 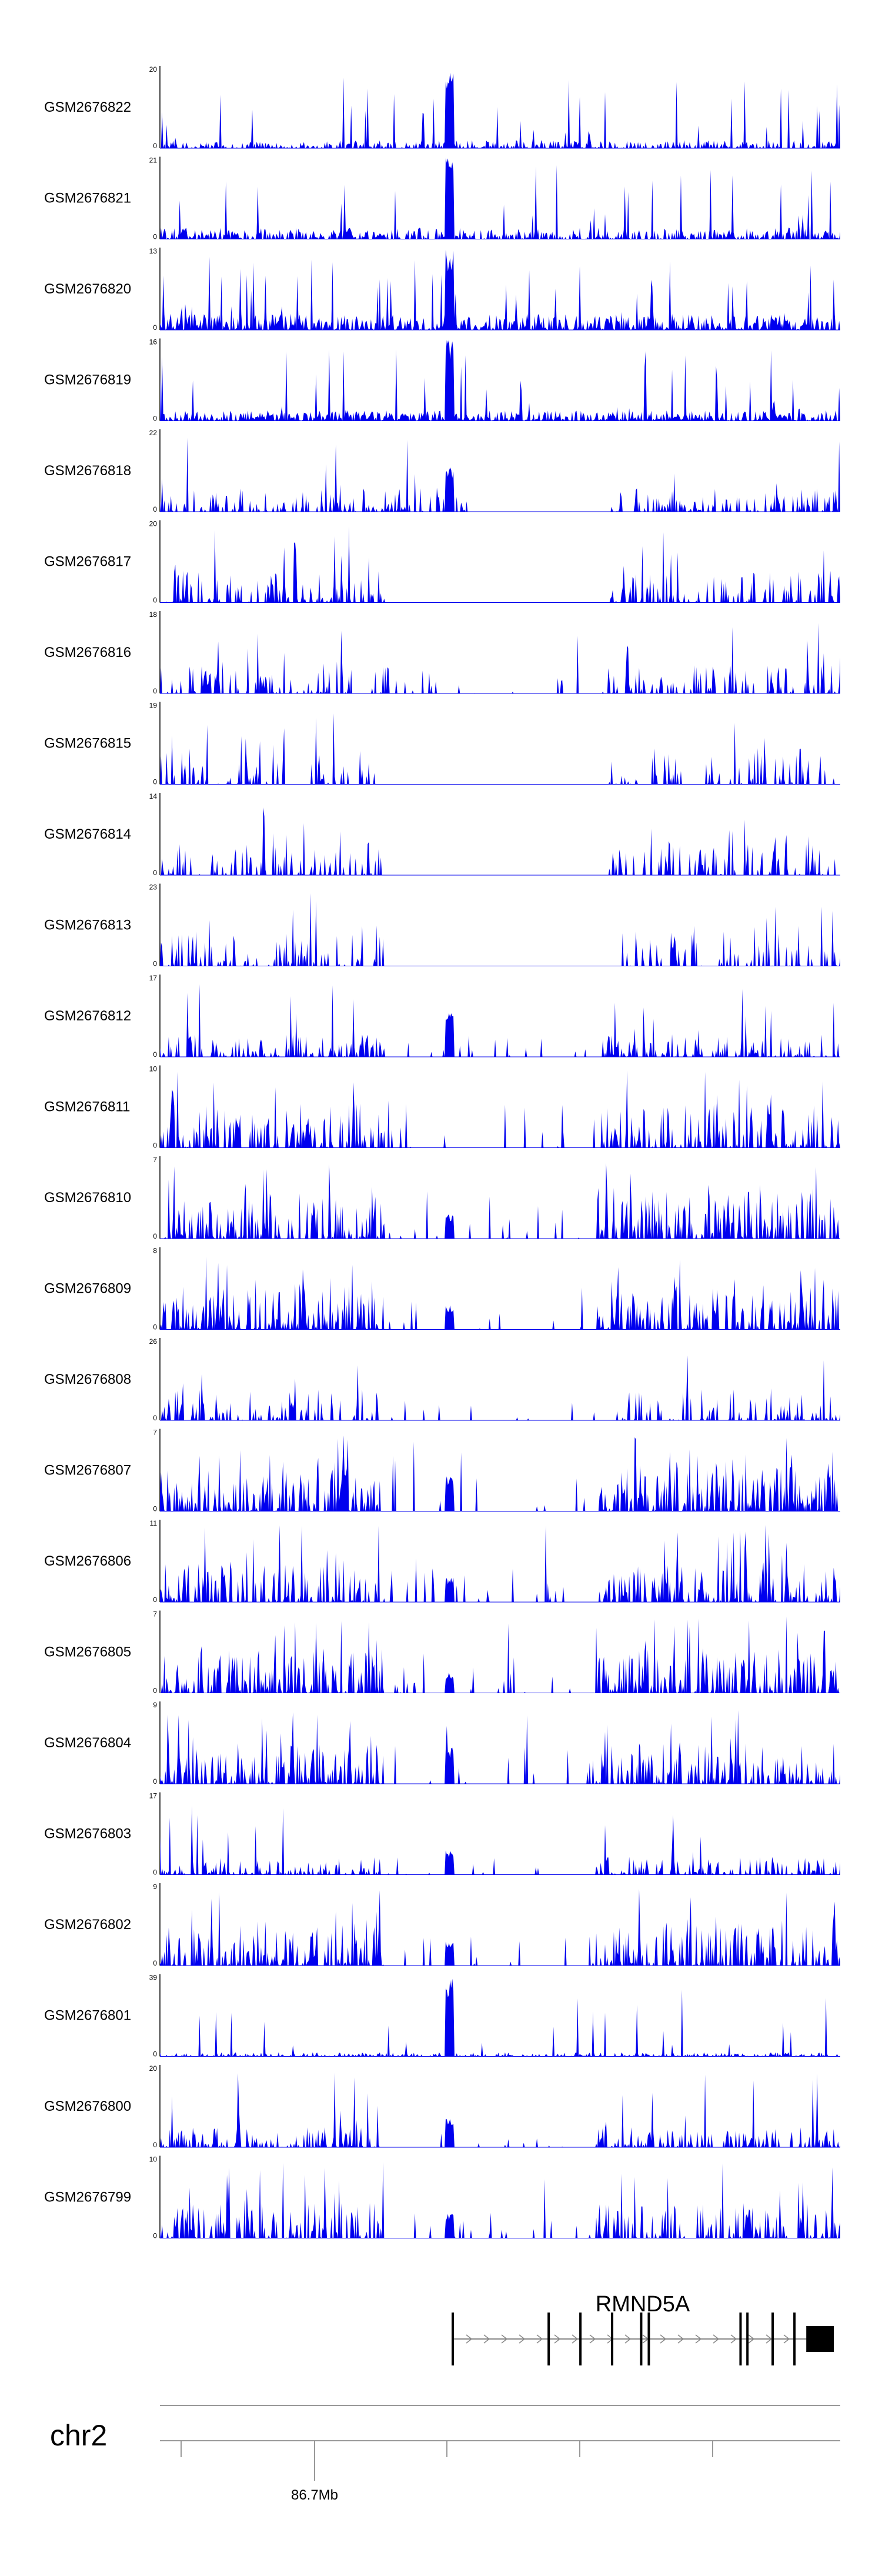 I want to click on track-GSM2676822: GSM2676822 20 0, so click(x=442, y=107).